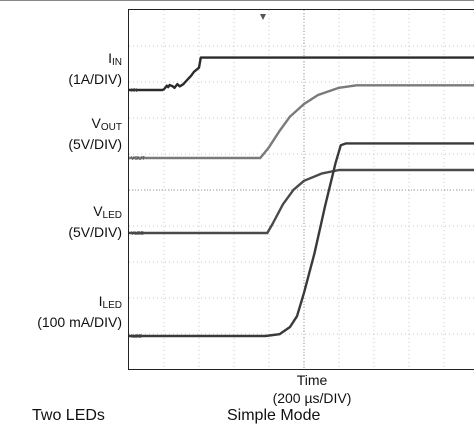 This screenshot has width=474, height=440. What do you see at coordinates (263, 17) in the screenshot?
I see `trigger-marker` at bounding box center [263, 17].